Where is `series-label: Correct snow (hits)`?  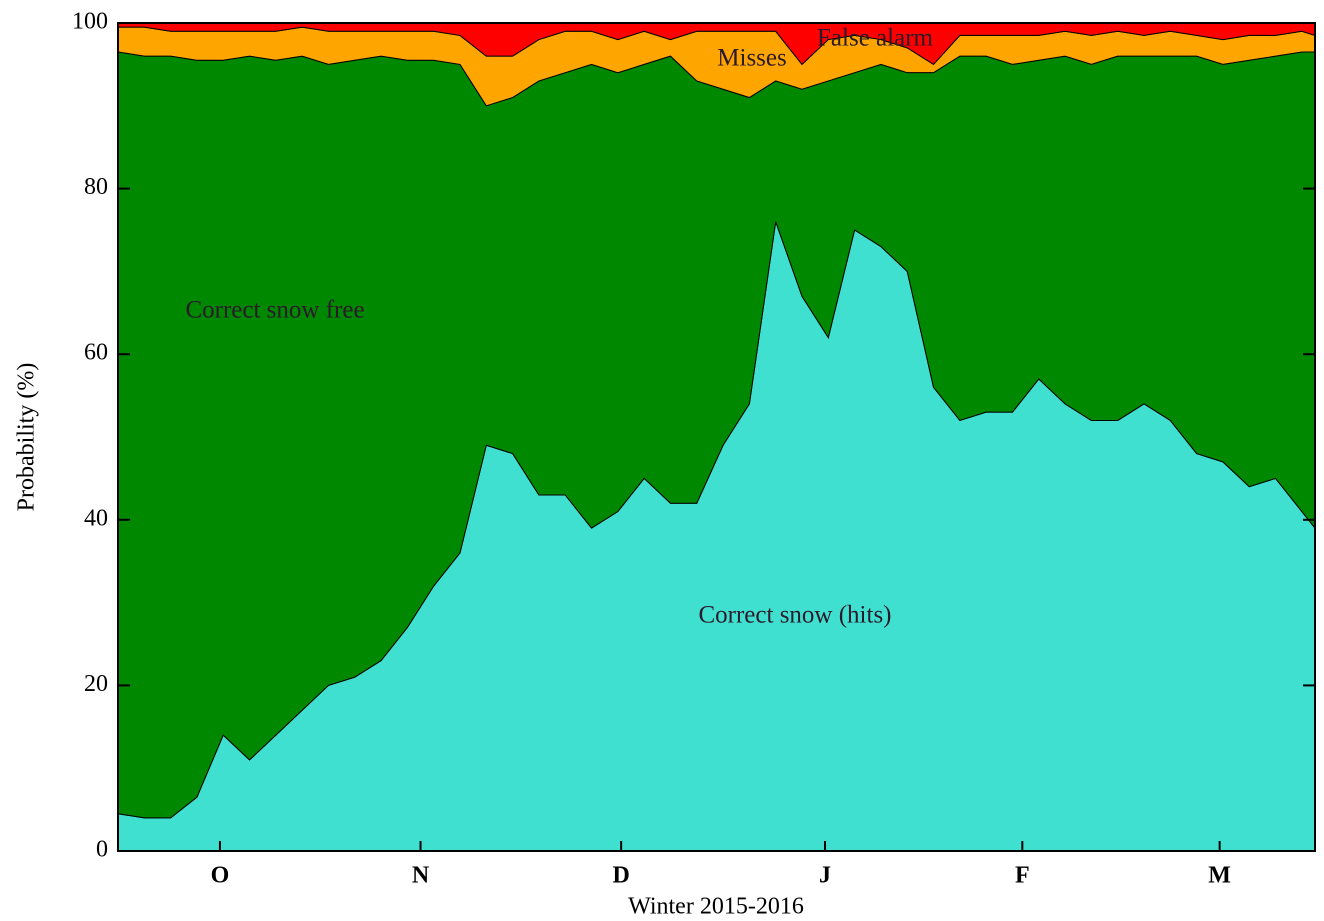 series-label: Correct snow (hits) is located at coordinates (794, 615).